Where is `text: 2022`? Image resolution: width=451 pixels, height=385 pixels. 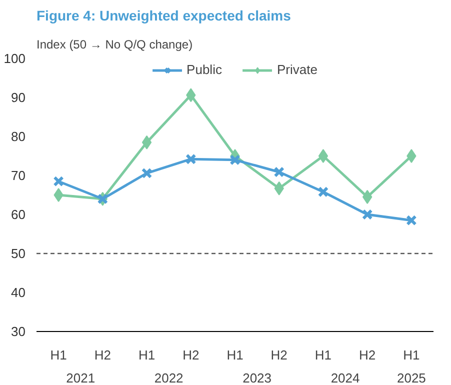
text: 2022 is located at coordinates (169, 377).